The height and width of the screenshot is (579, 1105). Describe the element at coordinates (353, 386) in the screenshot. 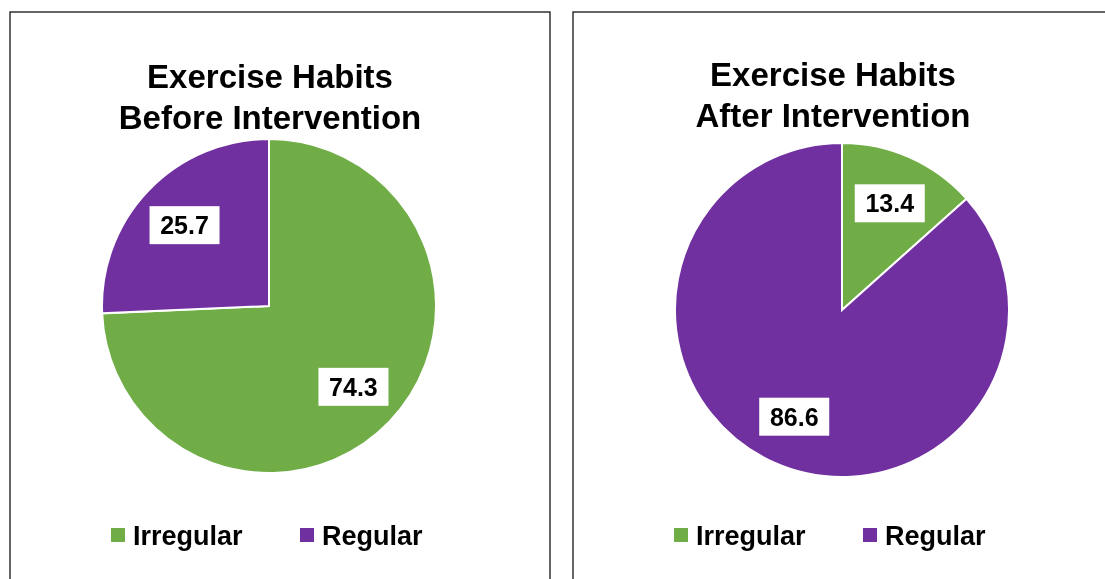

I see `data-label: 74.3` at that location.